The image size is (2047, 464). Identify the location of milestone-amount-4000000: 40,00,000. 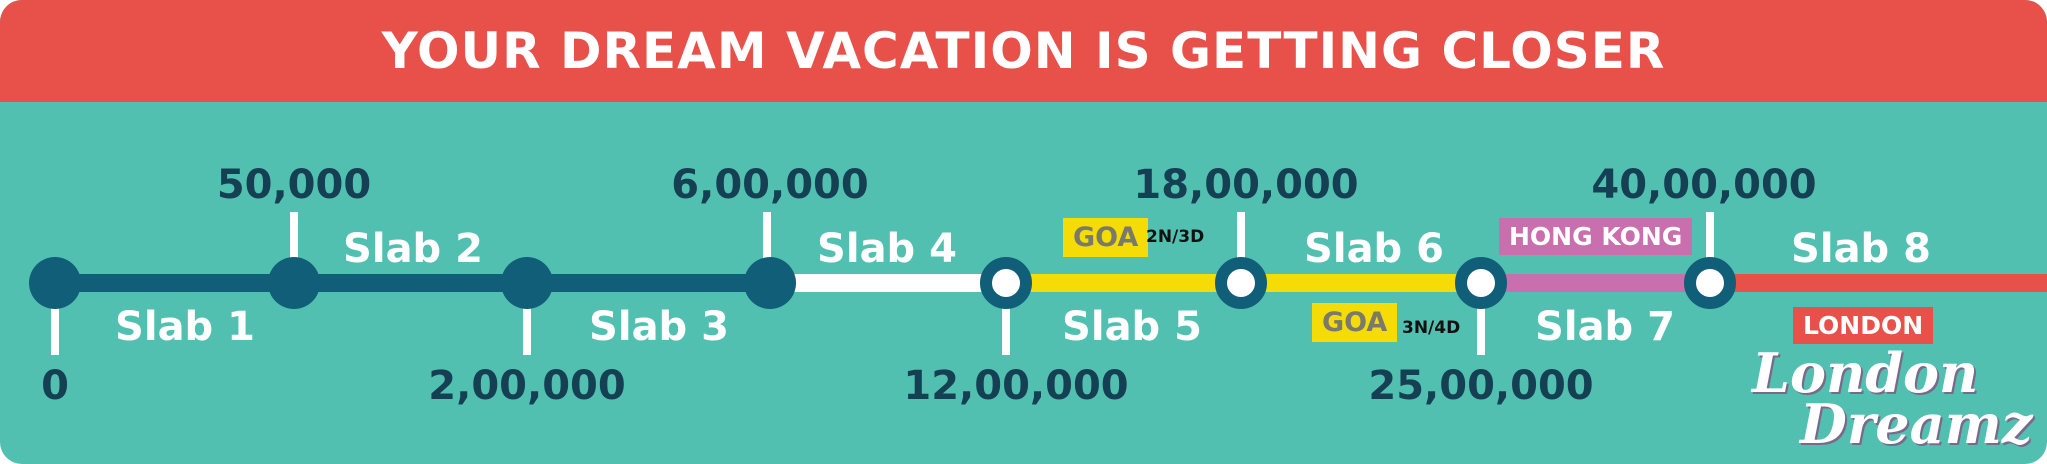
(1704, 185).